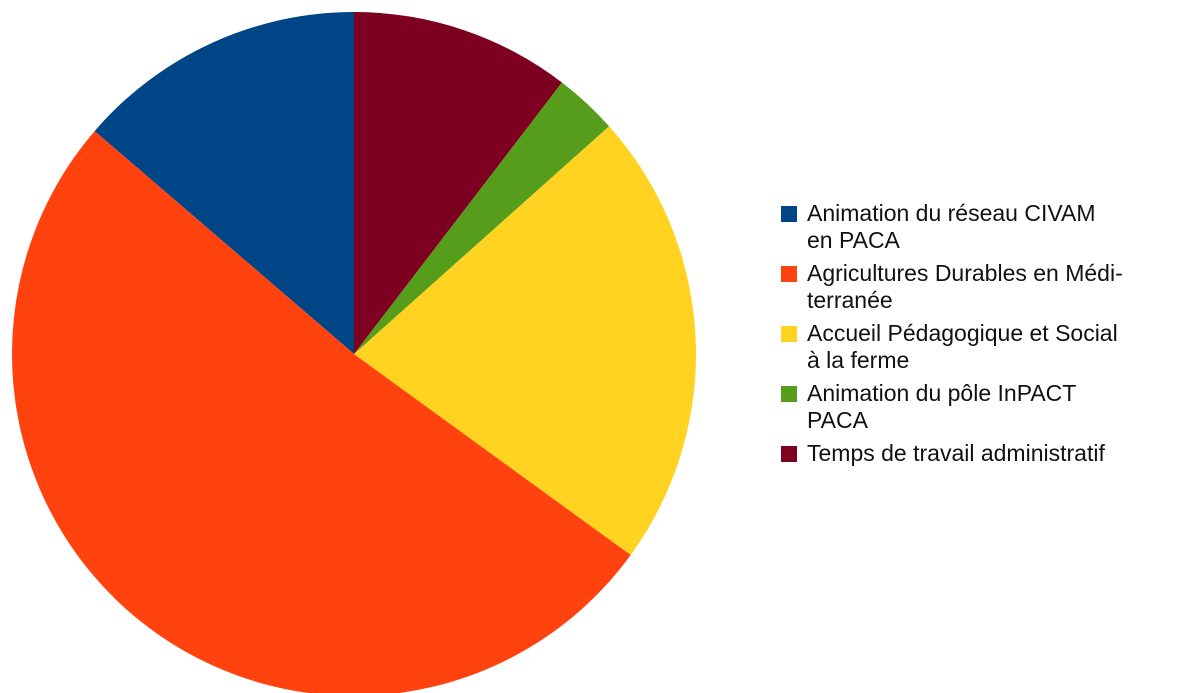  I want to click on legend-label-line: Agricultures Durables en Médi-, so click(965, 273).